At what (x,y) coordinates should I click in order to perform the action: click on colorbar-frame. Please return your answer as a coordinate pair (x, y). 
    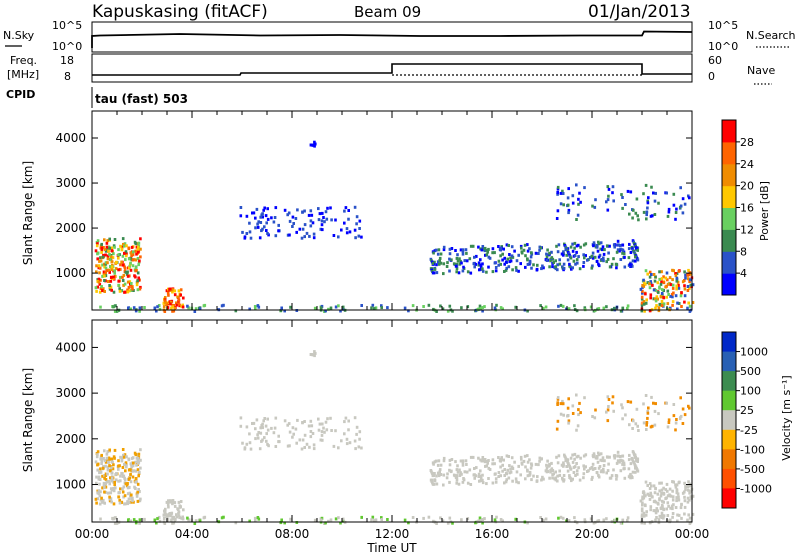
    Looking at the image, I should click on (729, 420).